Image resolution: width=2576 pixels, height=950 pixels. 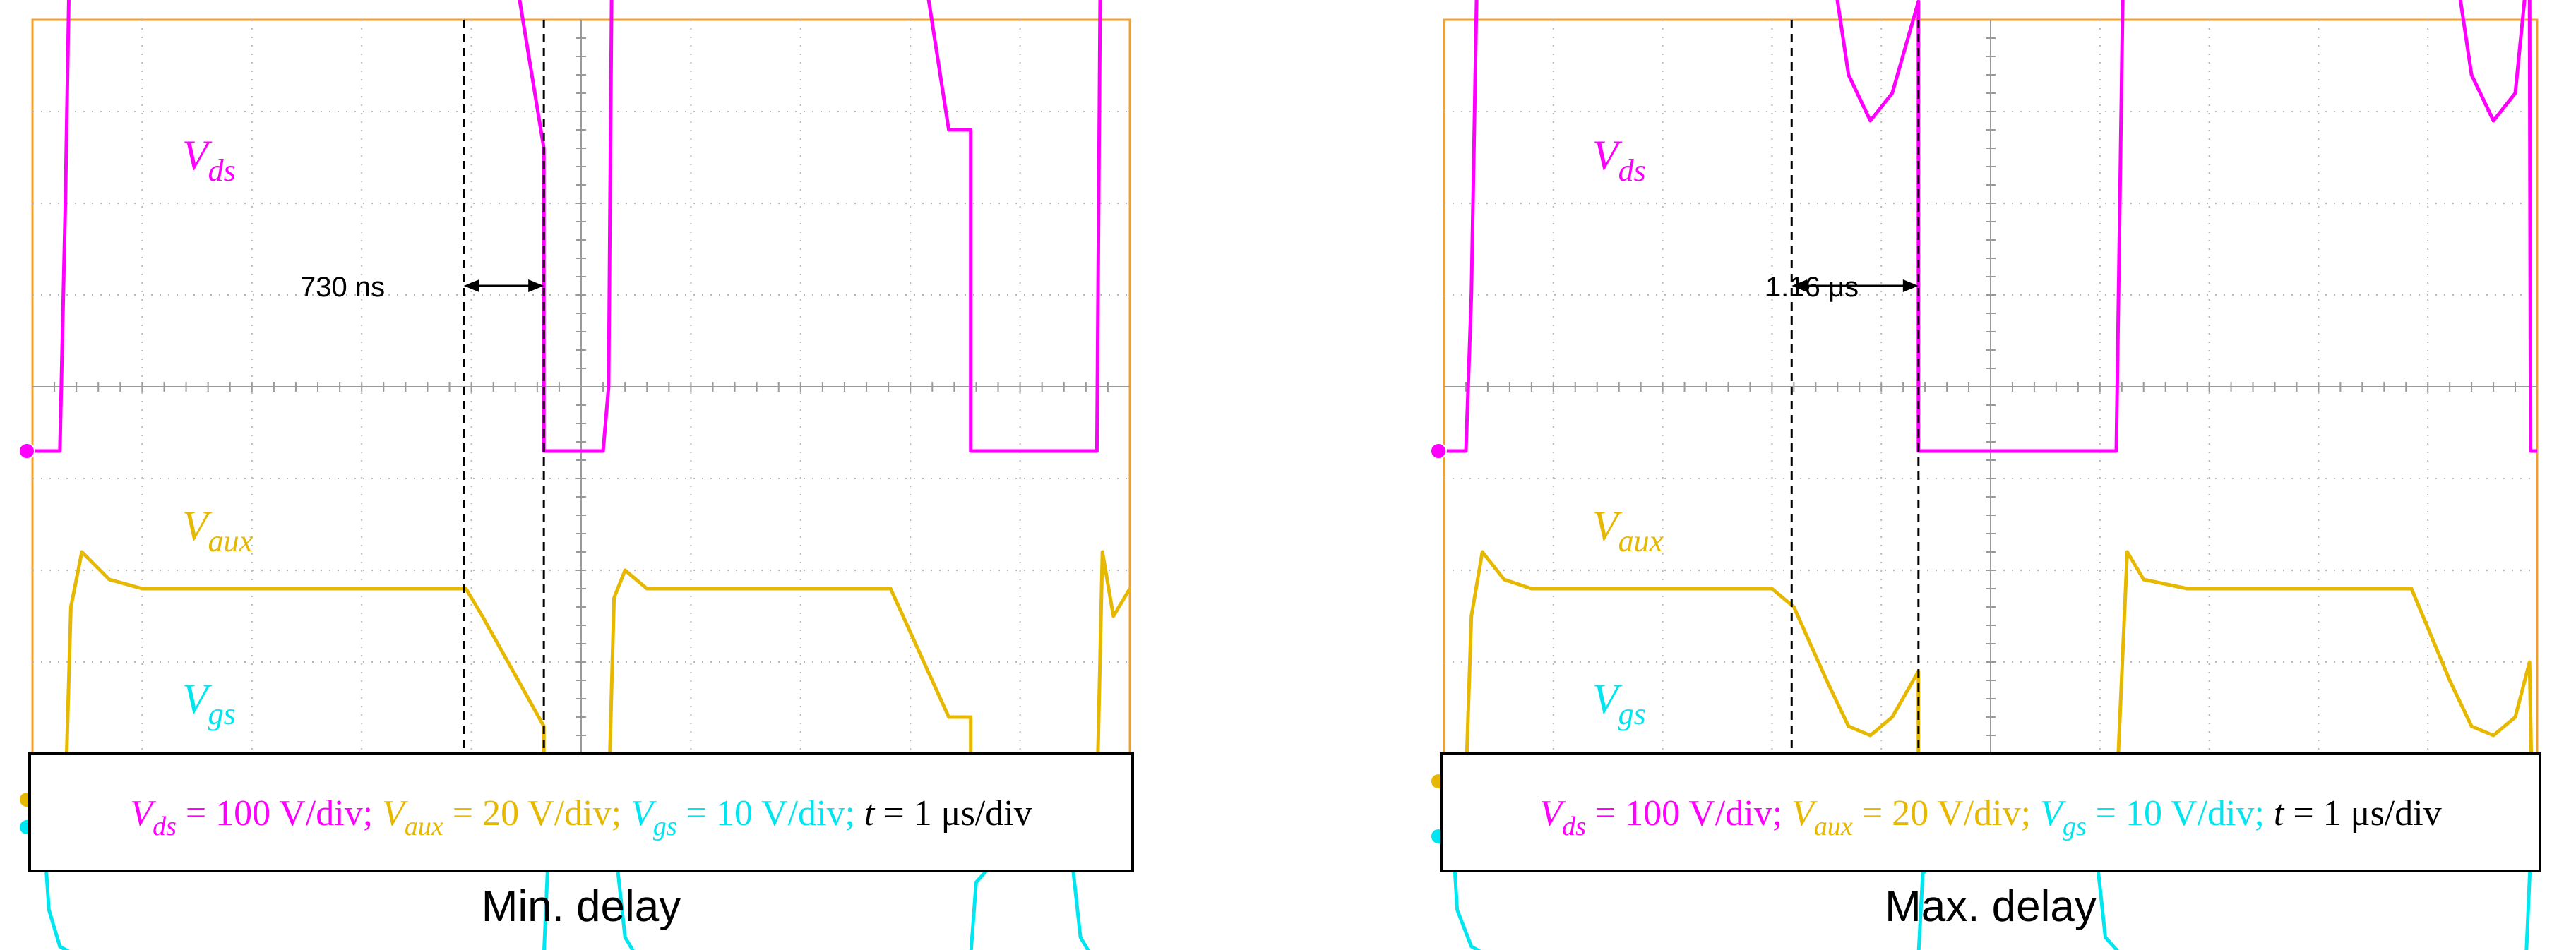 What do you see at coordinates (581, 906) in the screenshot?
I see `panel-caption: Min. delay` at bounding box center [581, 906].